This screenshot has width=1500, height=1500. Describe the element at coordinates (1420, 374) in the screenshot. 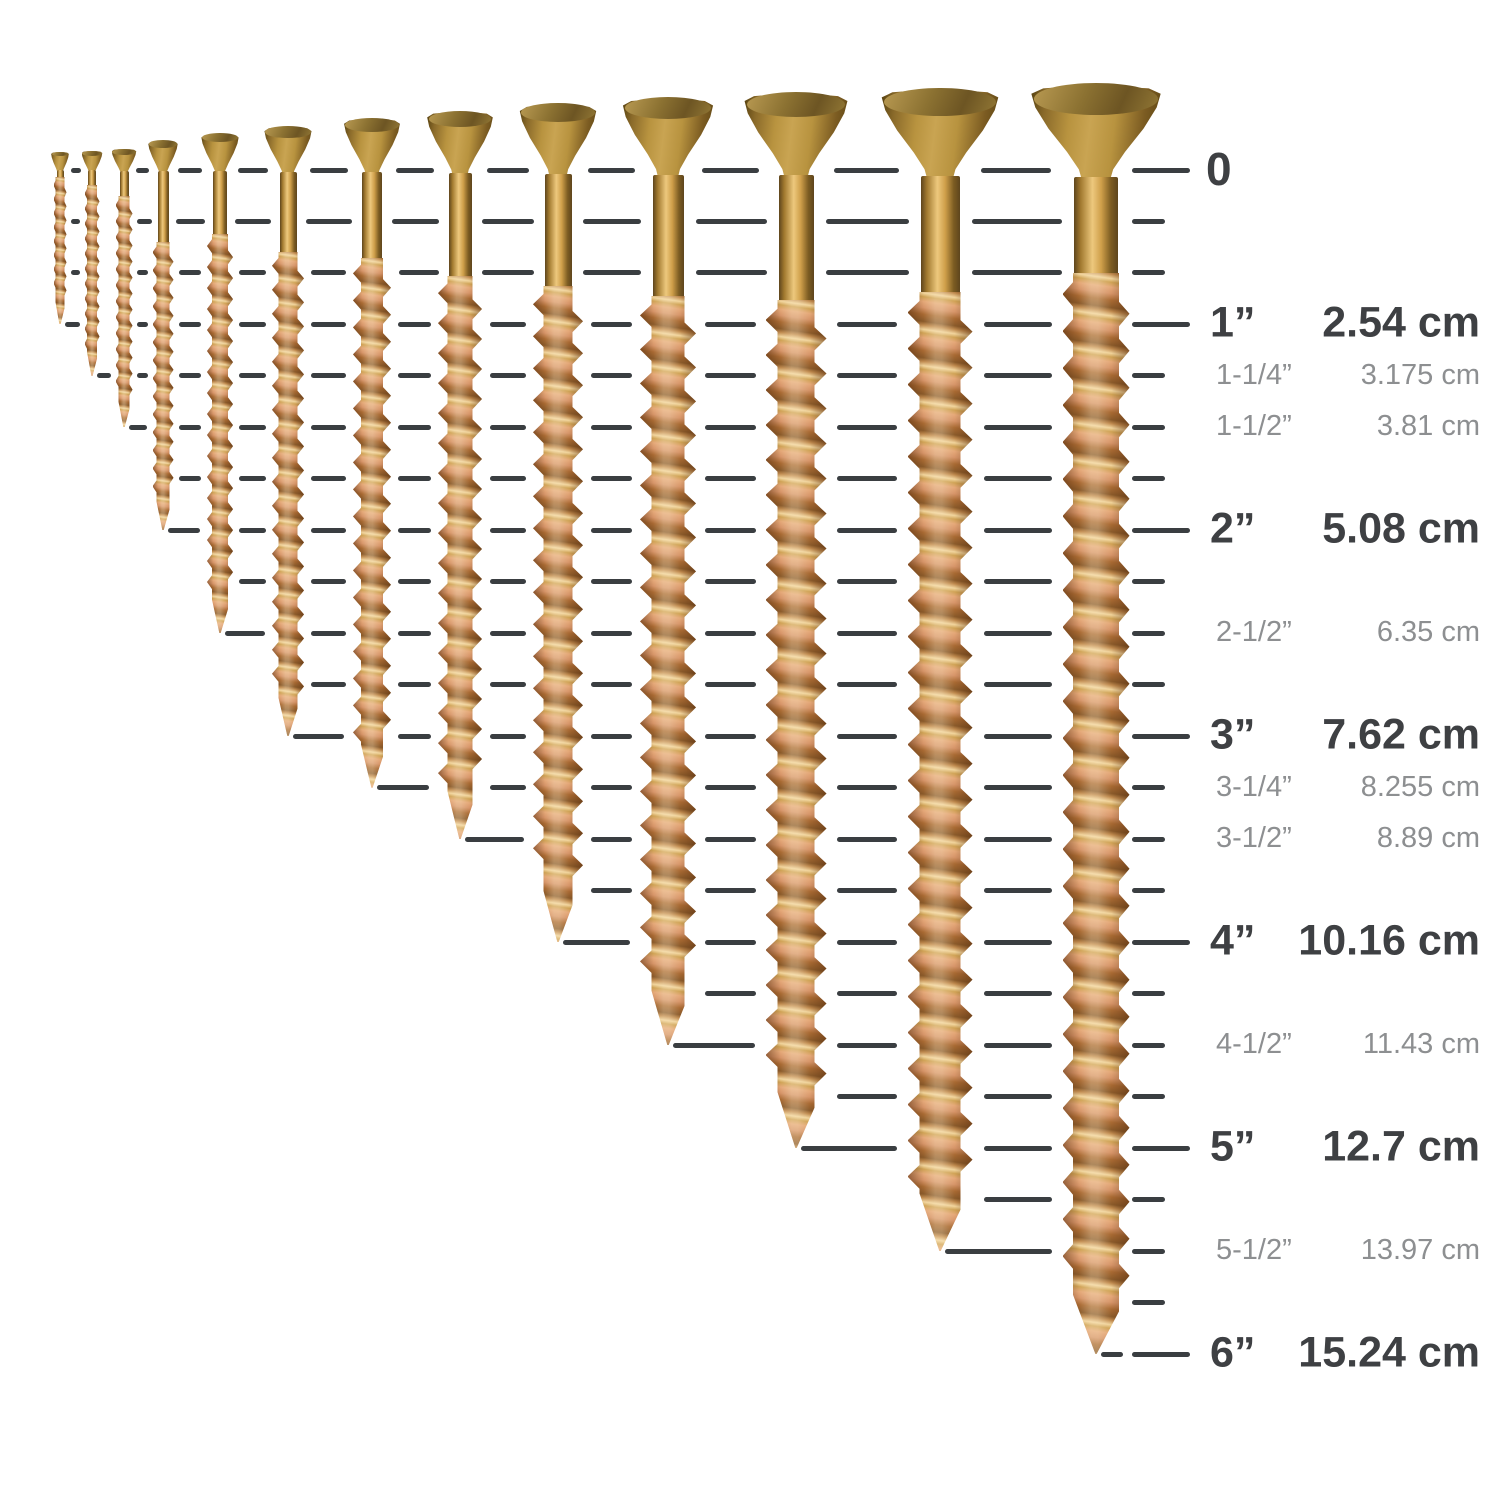

I see `cm-label-3-175-cm: 3.175 cm` at that location.